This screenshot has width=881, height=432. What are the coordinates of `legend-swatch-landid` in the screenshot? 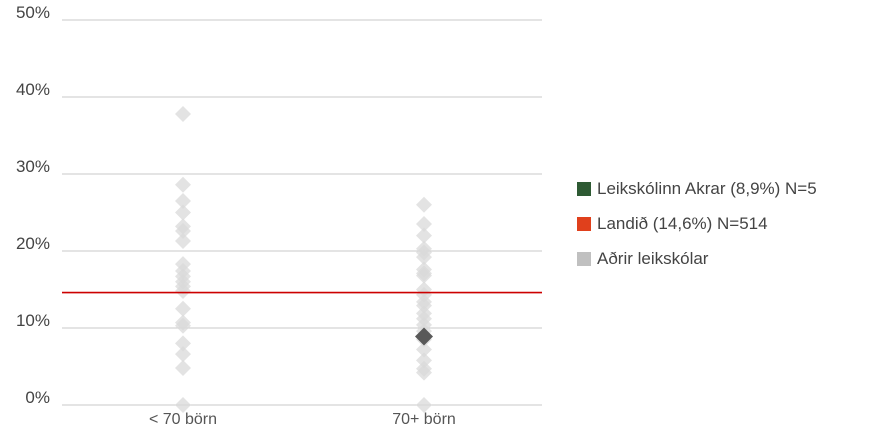 It's located at (584, 224).